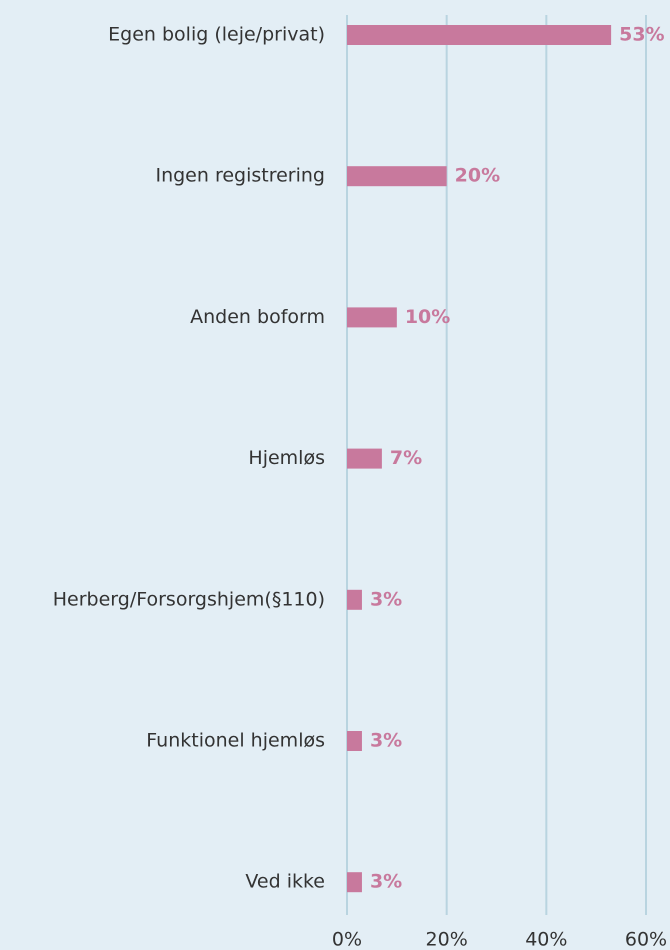 This screenshot has height=950, width=670. I want to click on y-tick-label: Hjemløs, so click(286, 458).